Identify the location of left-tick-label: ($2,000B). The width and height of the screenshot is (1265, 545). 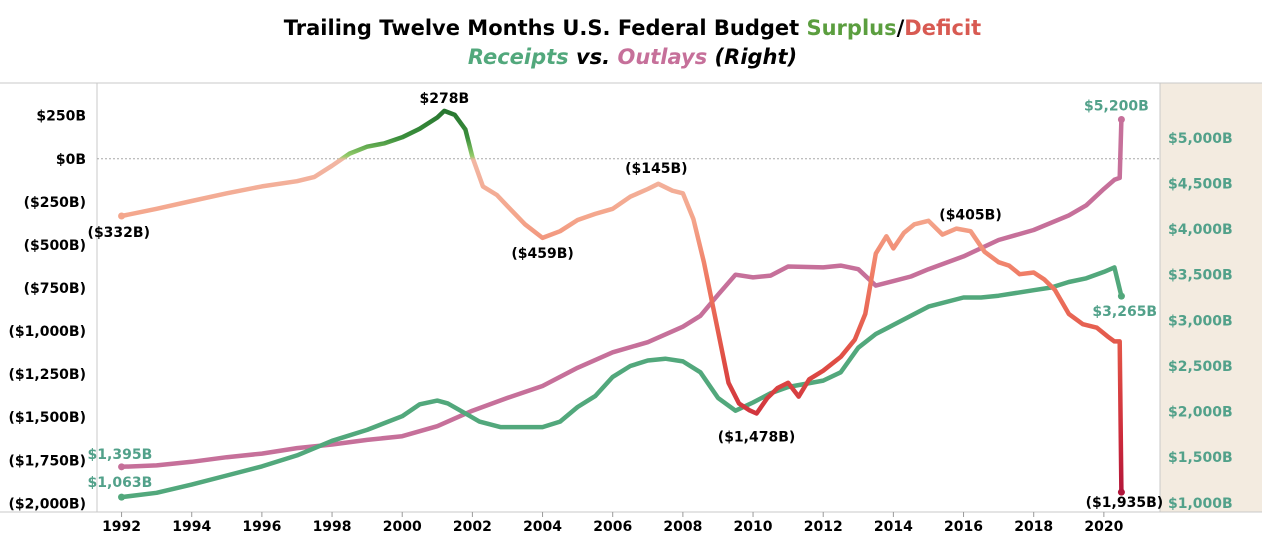
(48, 504).